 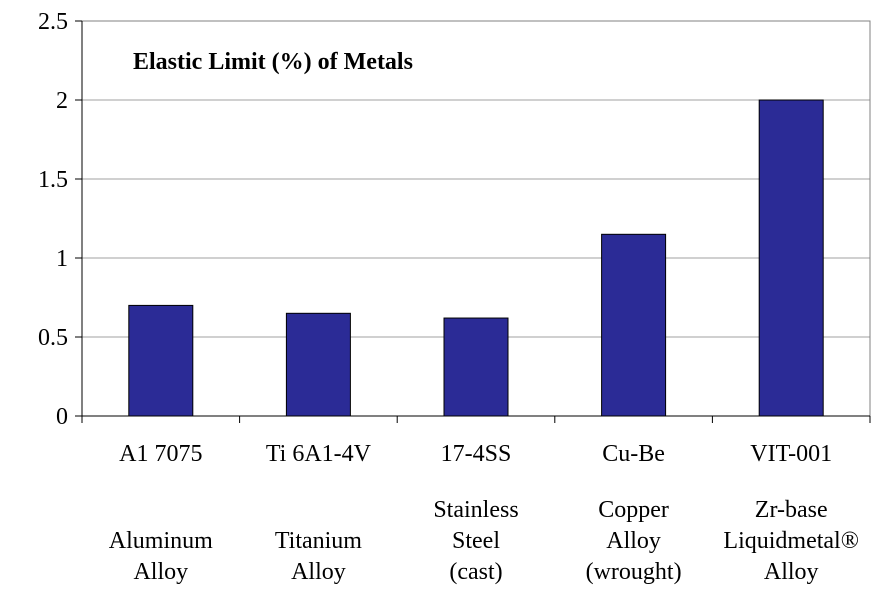 What do you see at coordinates (161, 541) in the screenshot?
I see `category-description-line: Aluminum` at bounding box center [161, 541].